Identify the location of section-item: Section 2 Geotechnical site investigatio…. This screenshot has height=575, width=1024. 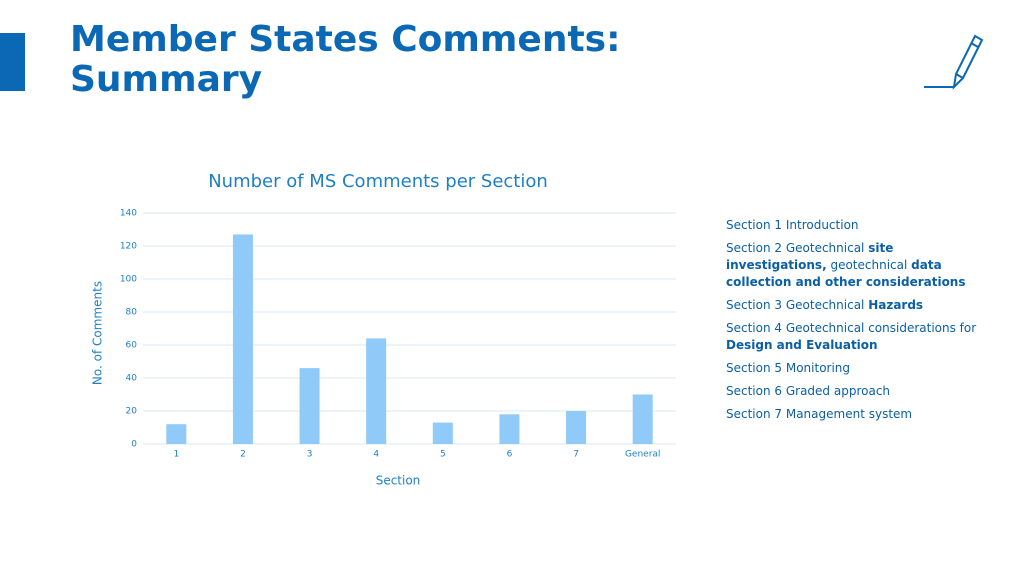
(856, 265).